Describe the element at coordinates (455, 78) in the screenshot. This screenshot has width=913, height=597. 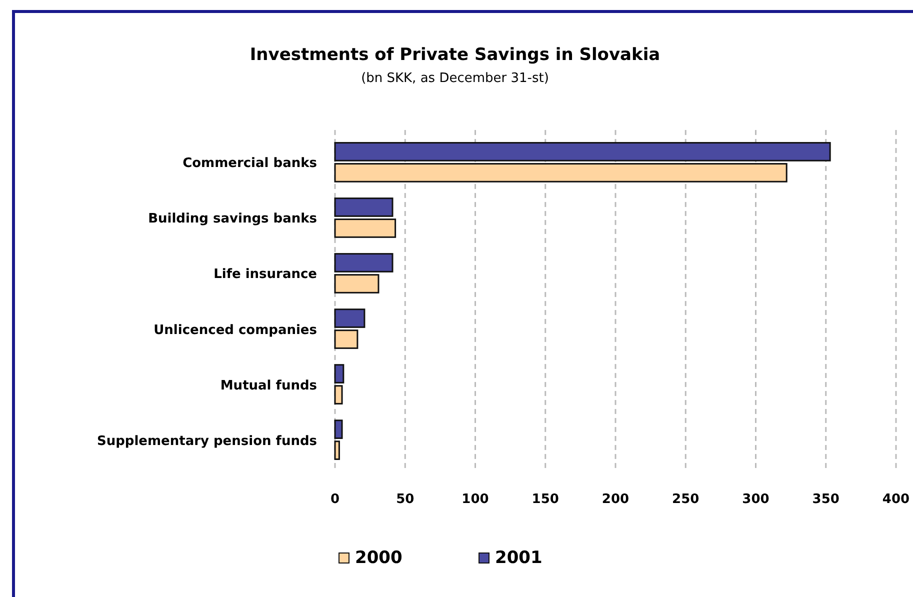
I see `chart-subtitle: (bn SKK, as December 31-st)` at that location.